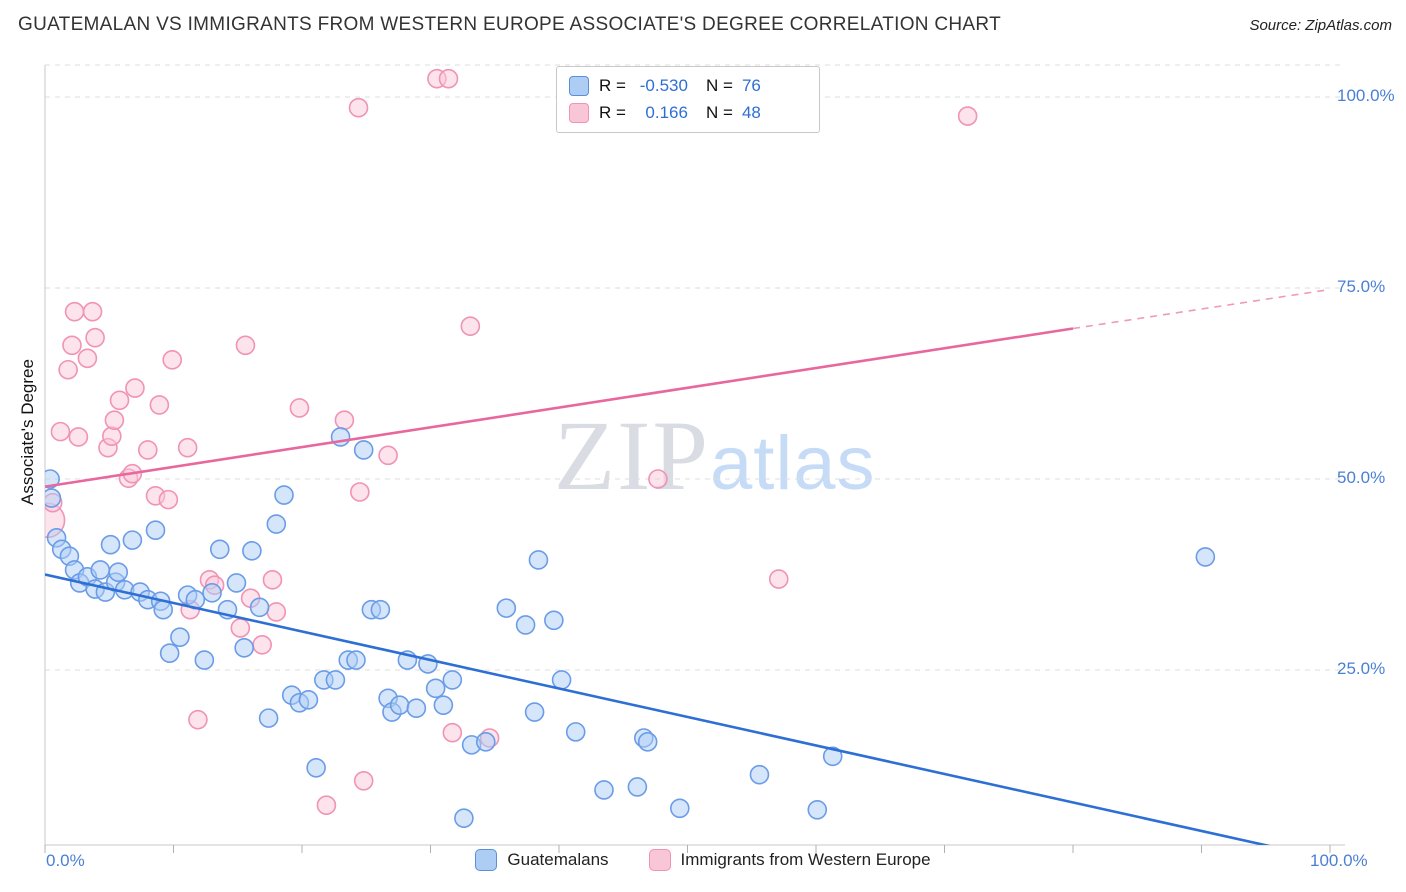 The image size is (1406, 892). Describe the element at coordinates (666, 112) in the screenshot. I see `r-value-western-europe: 0.166` at that location.